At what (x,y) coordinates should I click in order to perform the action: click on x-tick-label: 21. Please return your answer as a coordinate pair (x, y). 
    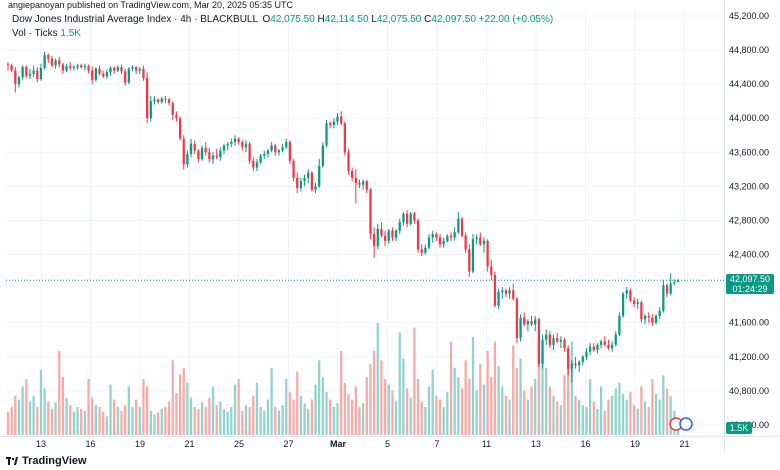
    Looking at the image, I should click on (189, 444).